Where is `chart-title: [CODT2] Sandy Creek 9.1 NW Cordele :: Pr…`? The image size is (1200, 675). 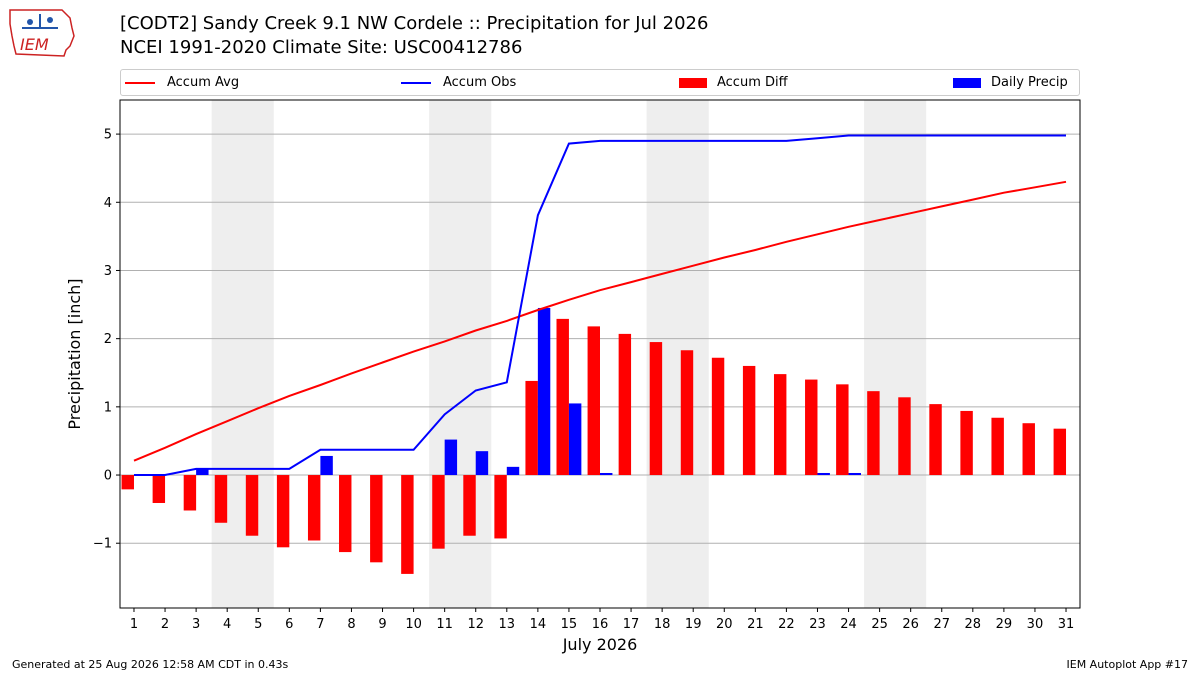 chart-title: [CODT2] Sandy Creek 9.1 NW Cordele :: Pr… is located at coordinates (414, 23).